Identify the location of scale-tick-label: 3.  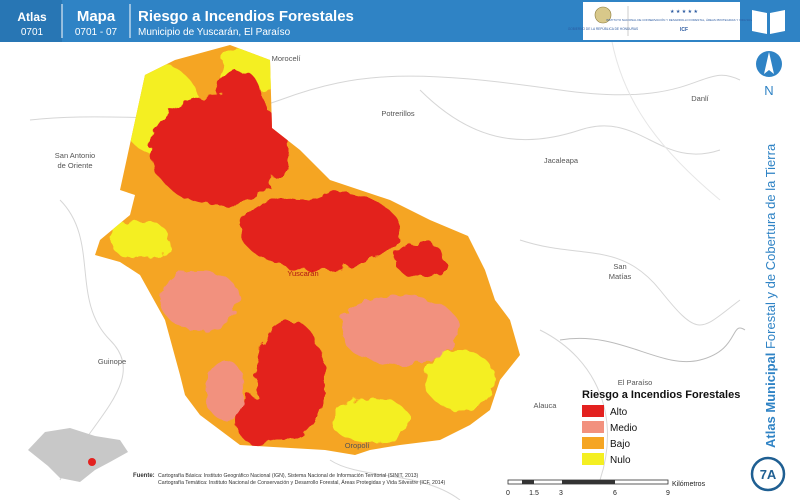
(561, 493).